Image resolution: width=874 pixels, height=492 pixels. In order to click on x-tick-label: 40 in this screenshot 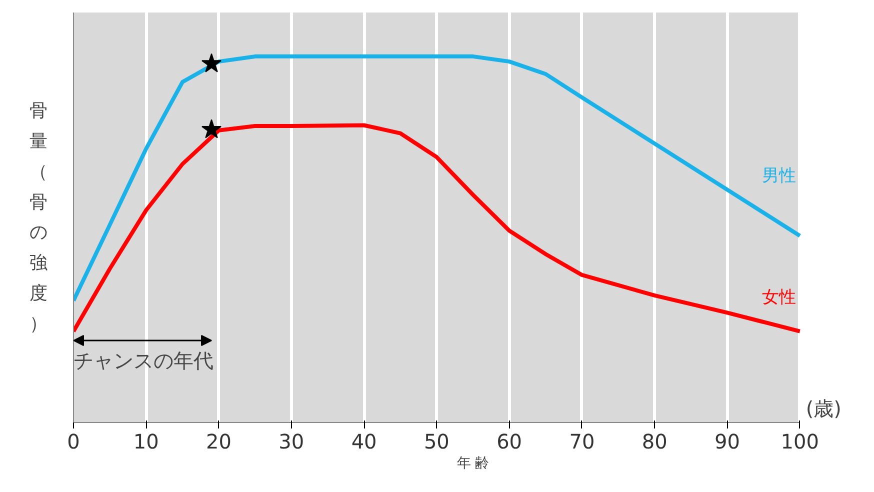, I will do `click(364, 442)`.